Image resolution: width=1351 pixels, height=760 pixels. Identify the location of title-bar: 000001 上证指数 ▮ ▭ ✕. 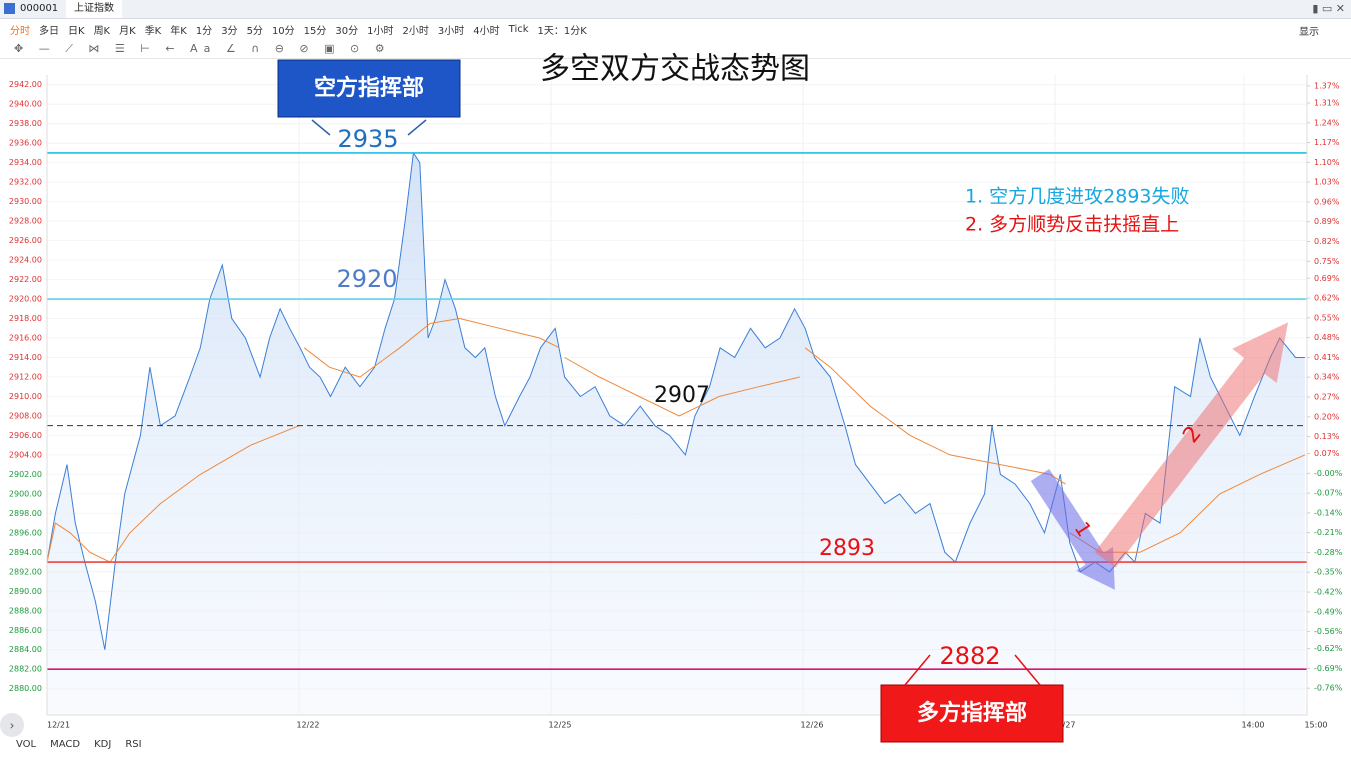
(675, 9).